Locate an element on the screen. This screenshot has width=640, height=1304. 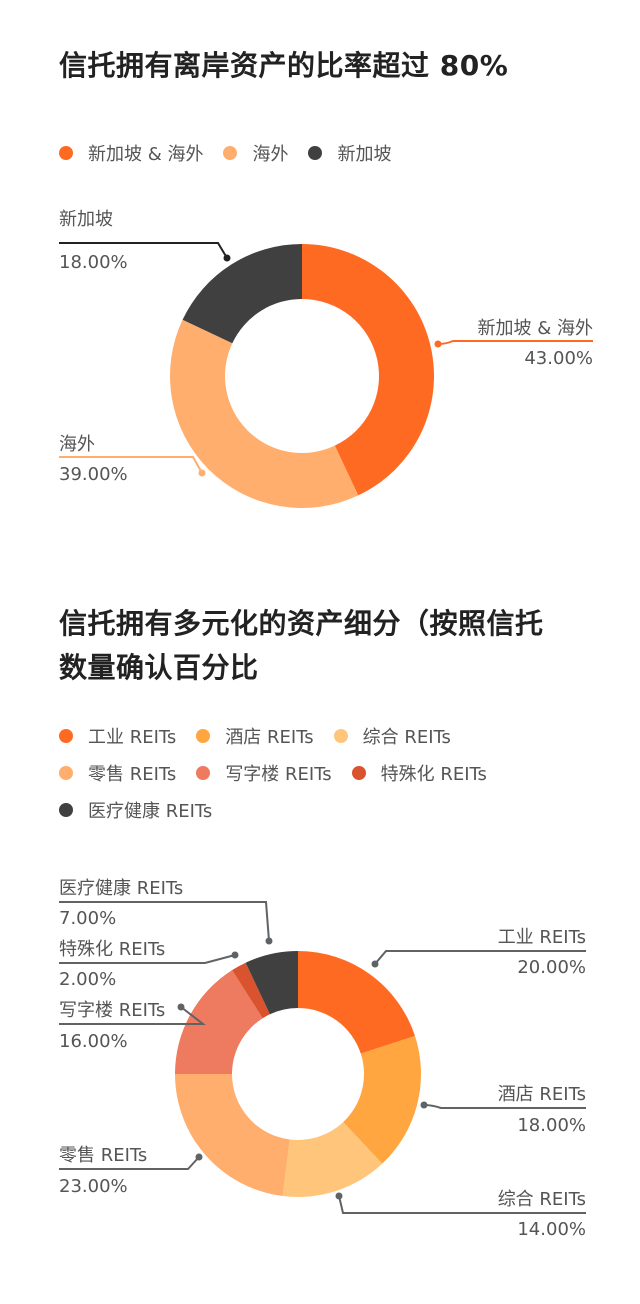
legend-item-sg-overseas: 新加坡 & 海外 is located at coordinates (131, 153).